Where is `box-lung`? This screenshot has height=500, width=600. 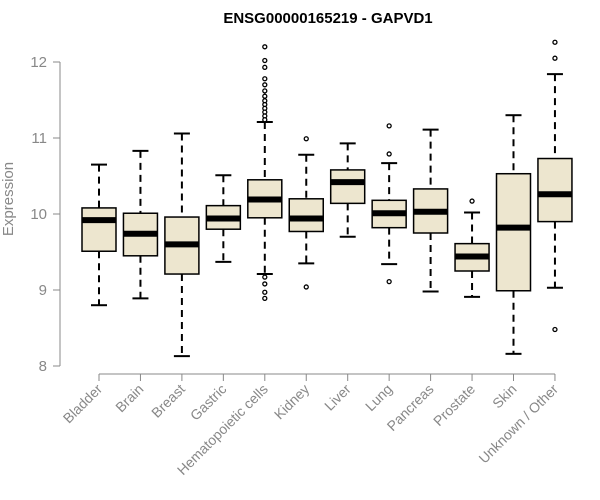
box-lung is located at coordinates (389, 204).